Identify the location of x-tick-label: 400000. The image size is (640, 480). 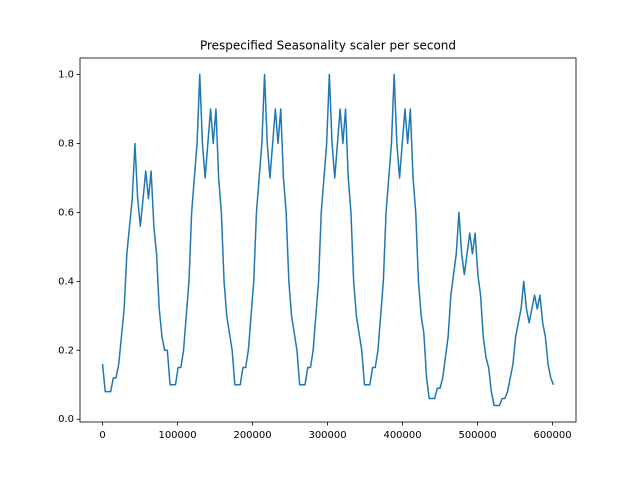
(402, 435).